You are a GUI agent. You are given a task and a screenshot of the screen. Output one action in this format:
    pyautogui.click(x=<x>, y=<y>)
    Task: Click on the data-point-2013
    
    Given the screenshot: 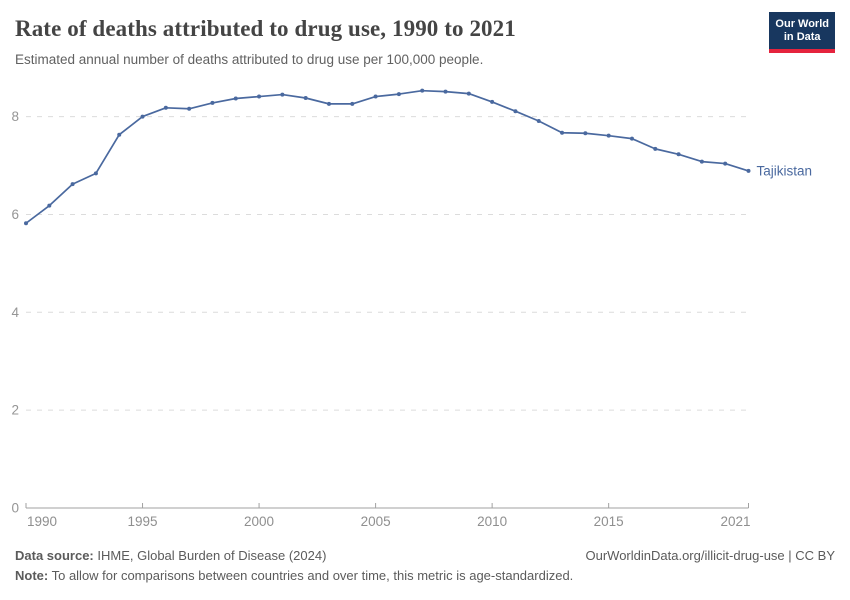 What is the action you would take?
    pyautogui.click(x=562, y=132)
    